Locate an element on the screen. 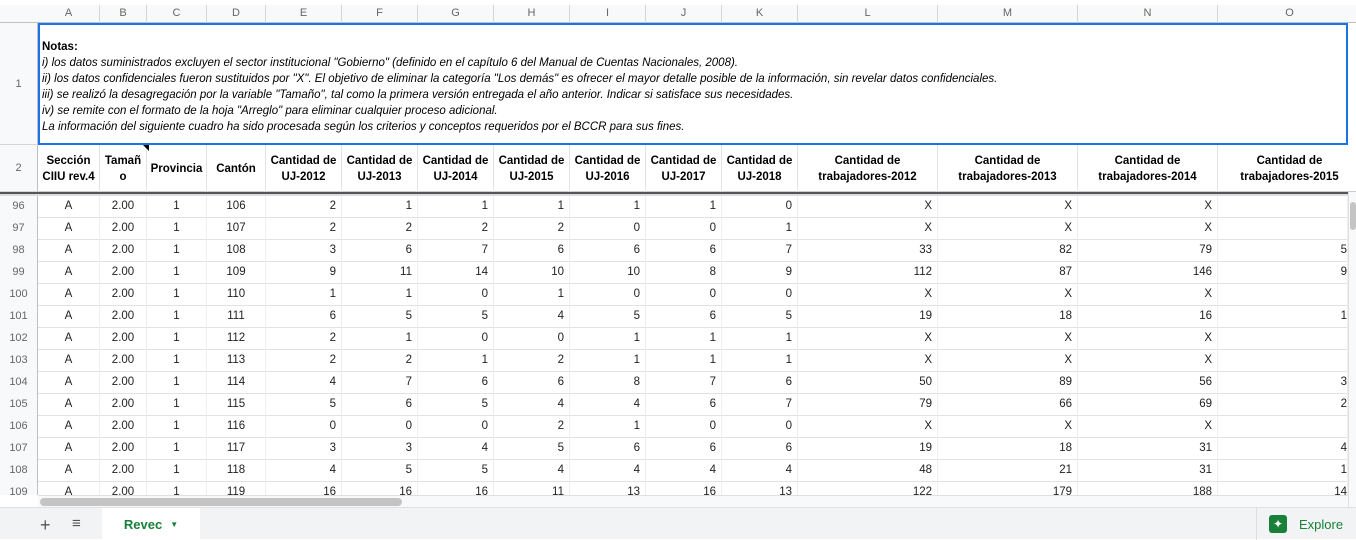 This screenshot has width=1356, height=540. header-cell: Cantidad de trabajadores-2013 is located at coordinates (1008, 168).